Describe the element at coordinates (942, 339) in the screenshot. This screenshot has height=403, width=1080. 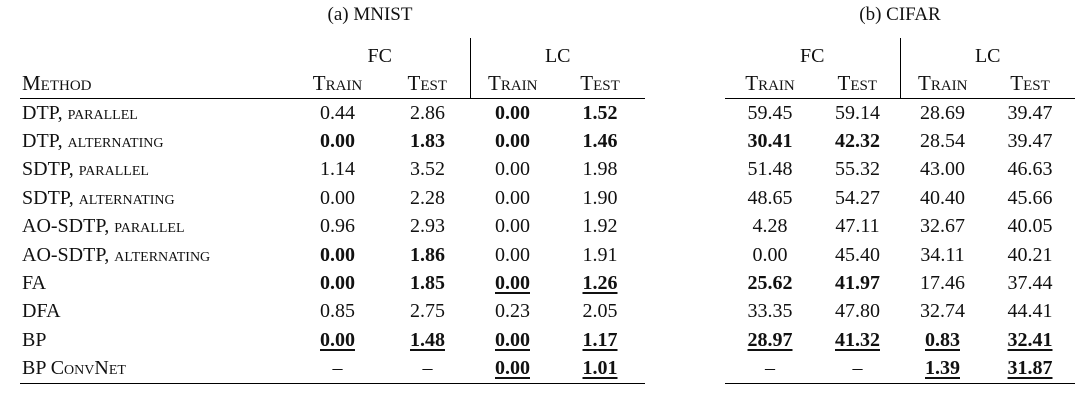
I see `cell-value: 0.83` at that location.